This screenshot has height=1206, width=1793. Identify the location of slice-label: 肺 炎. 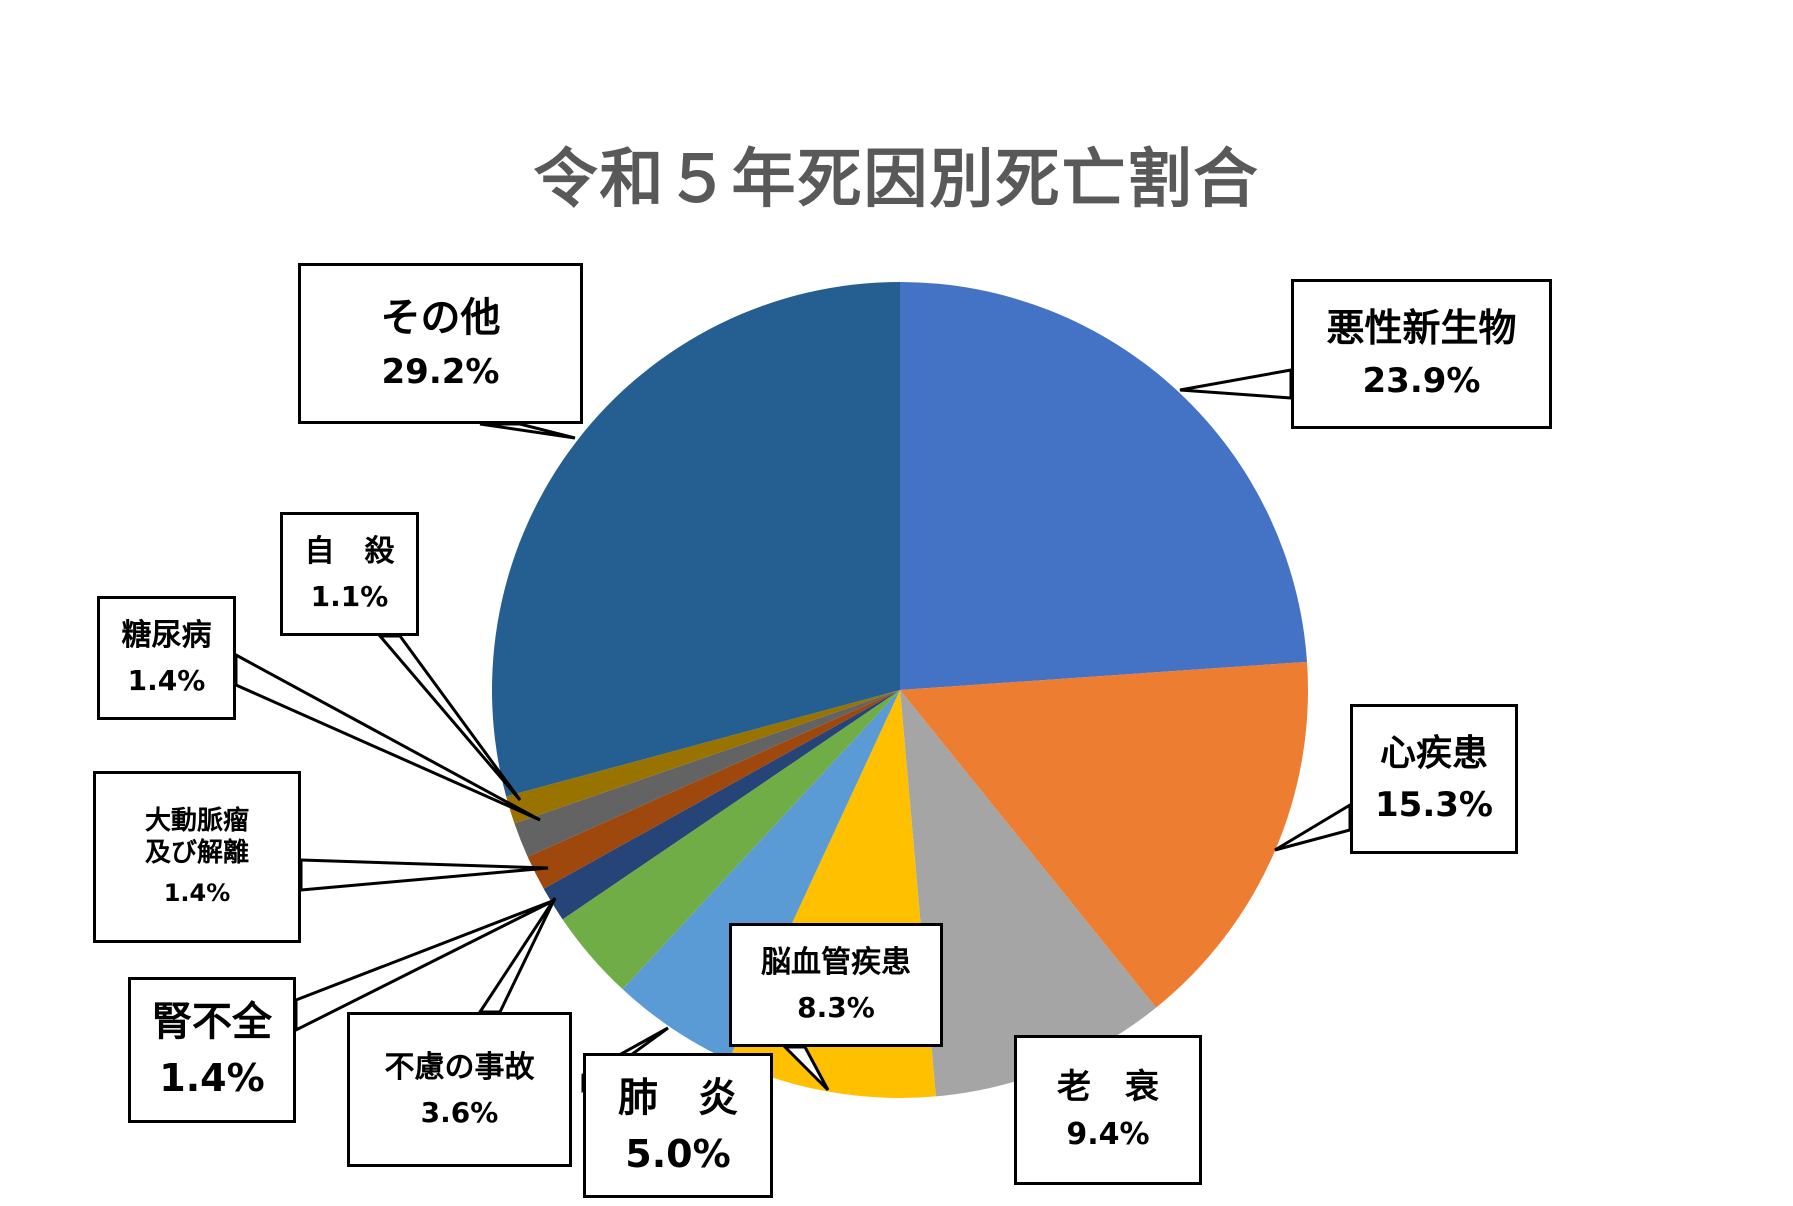
(678, 1097).